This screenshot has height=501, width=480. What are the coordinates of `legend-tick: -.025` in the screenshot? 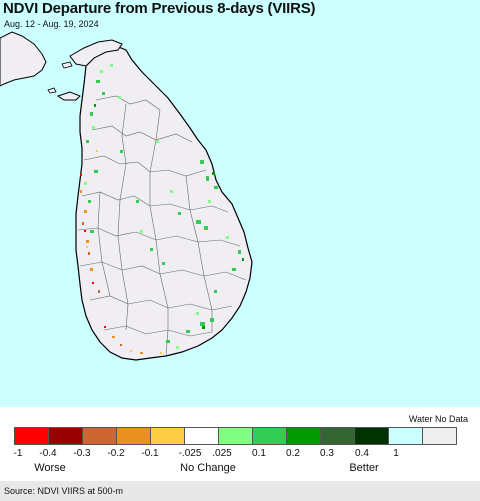 It's located at (190, 453).